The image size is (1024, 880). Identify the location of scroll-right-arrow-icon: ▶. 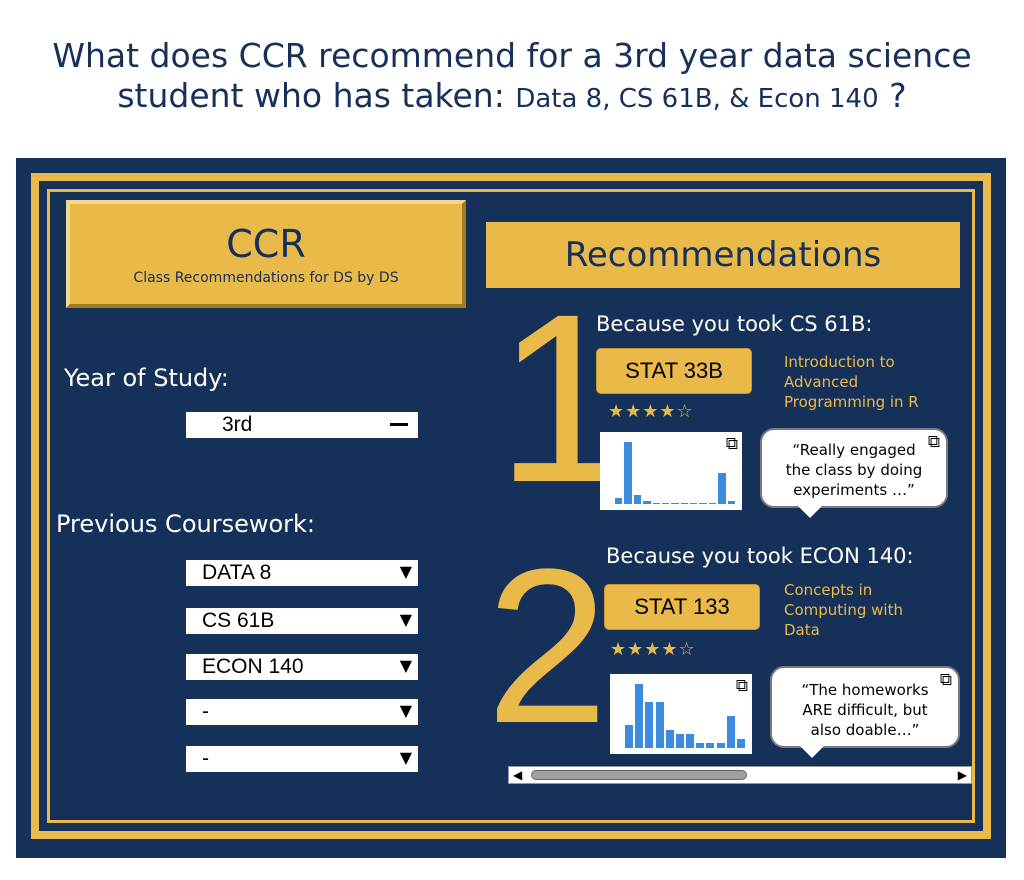
(962, 775).